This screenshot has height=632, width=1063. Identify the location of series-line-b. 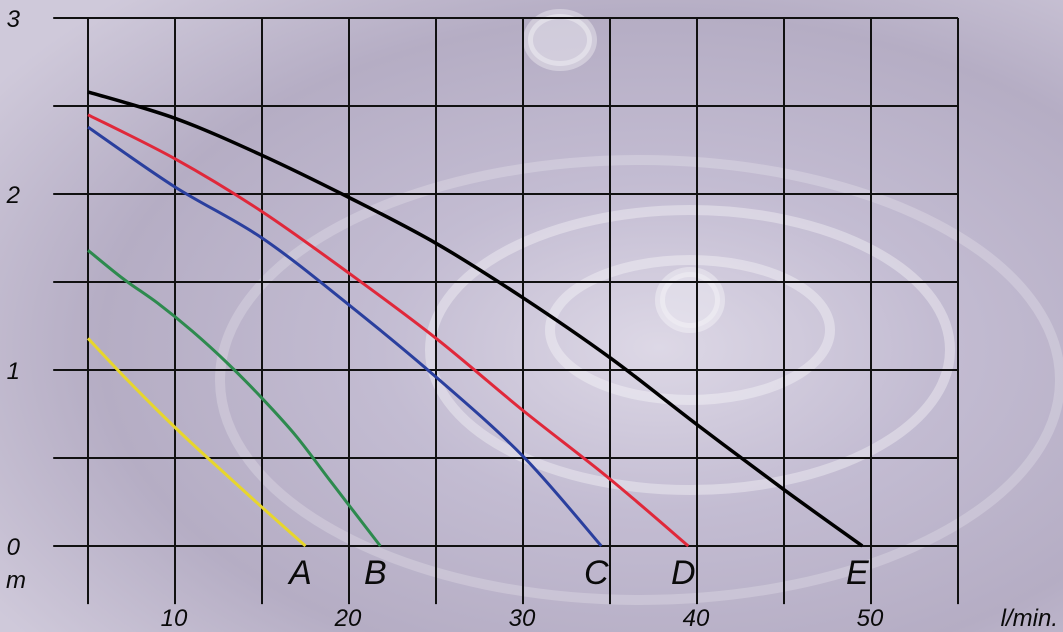
(234, 398).